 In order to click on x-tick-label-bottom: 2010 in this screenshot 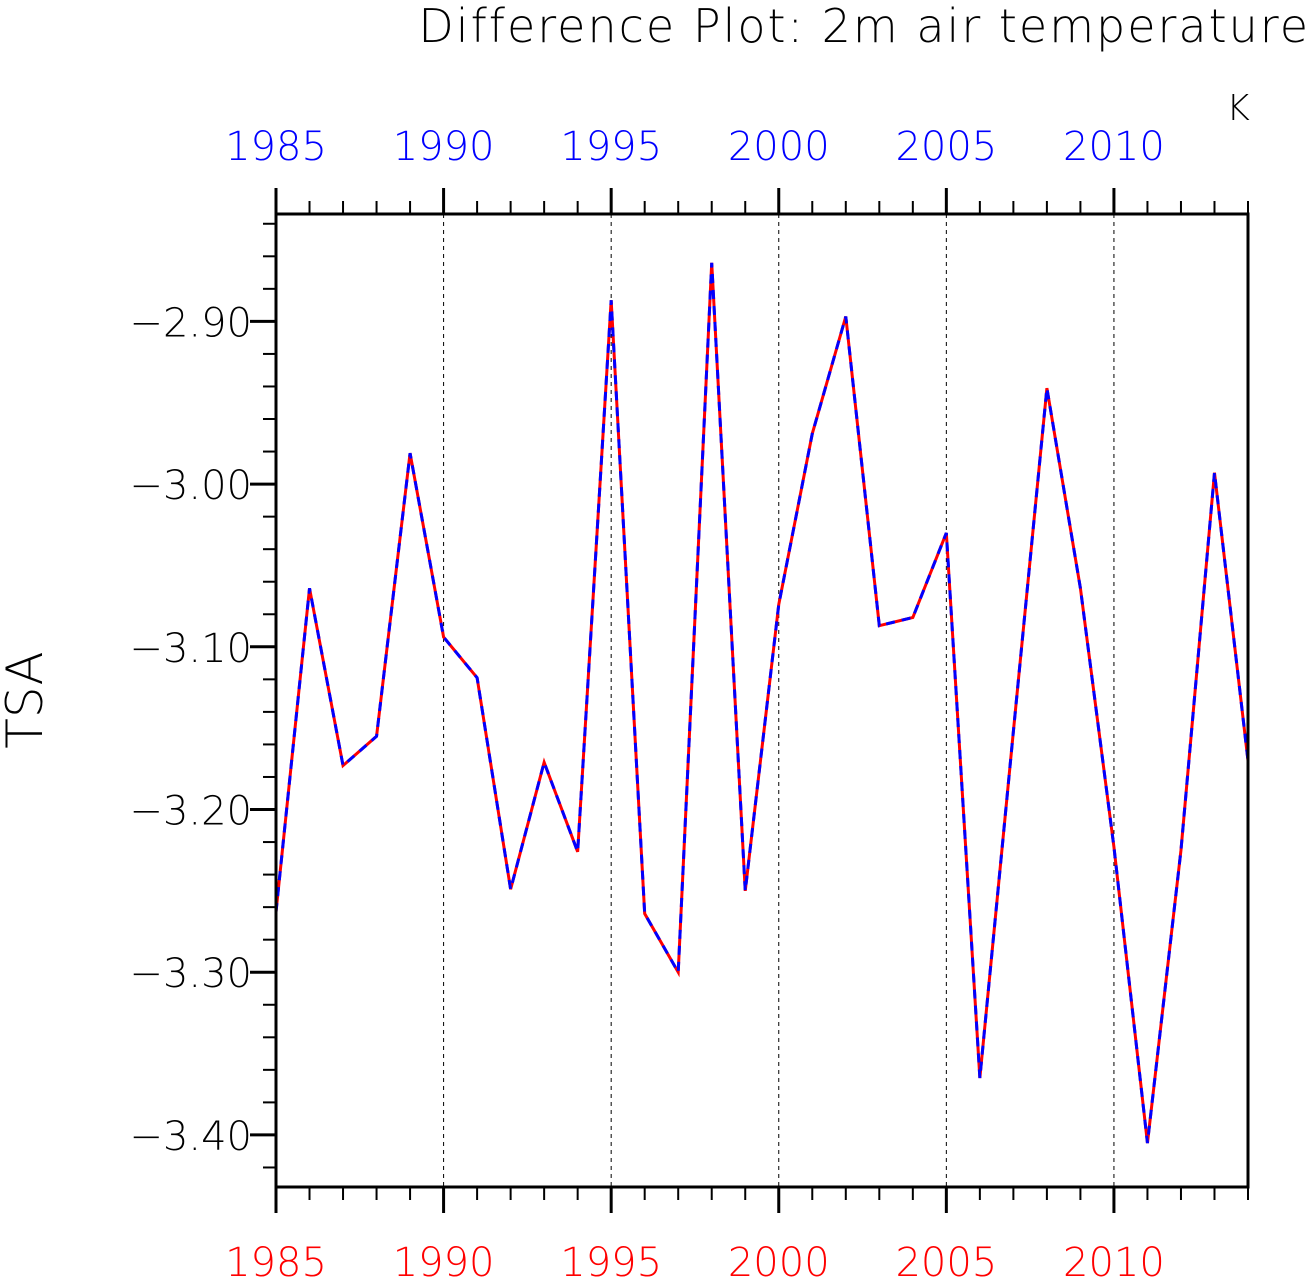, I will do `click(1114, 1258)`.